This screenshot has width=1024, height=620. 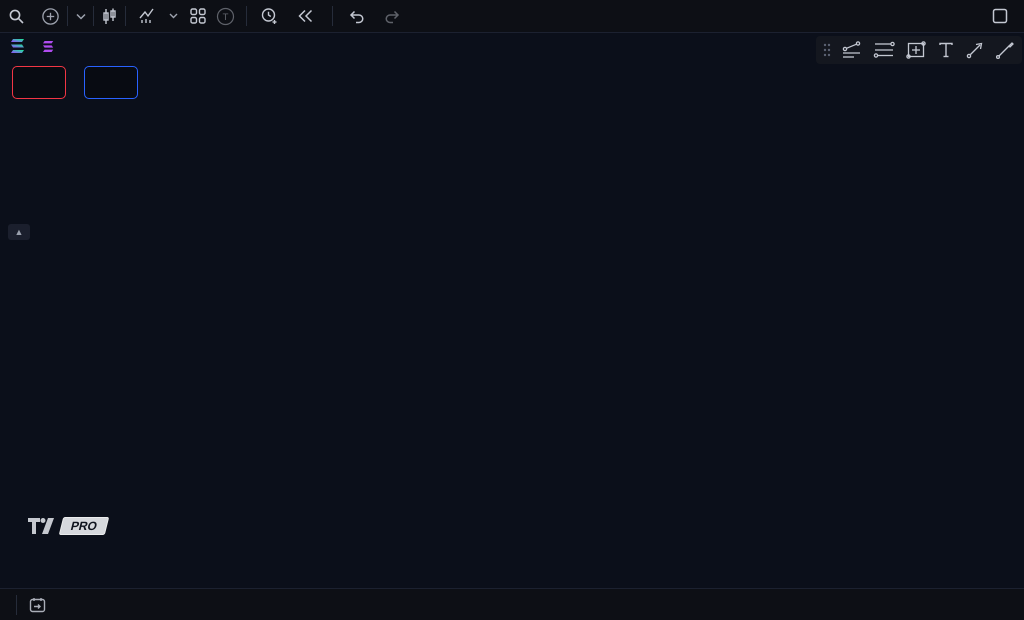 I want to click on screenshot-icon, so click(x=1000, y=16).